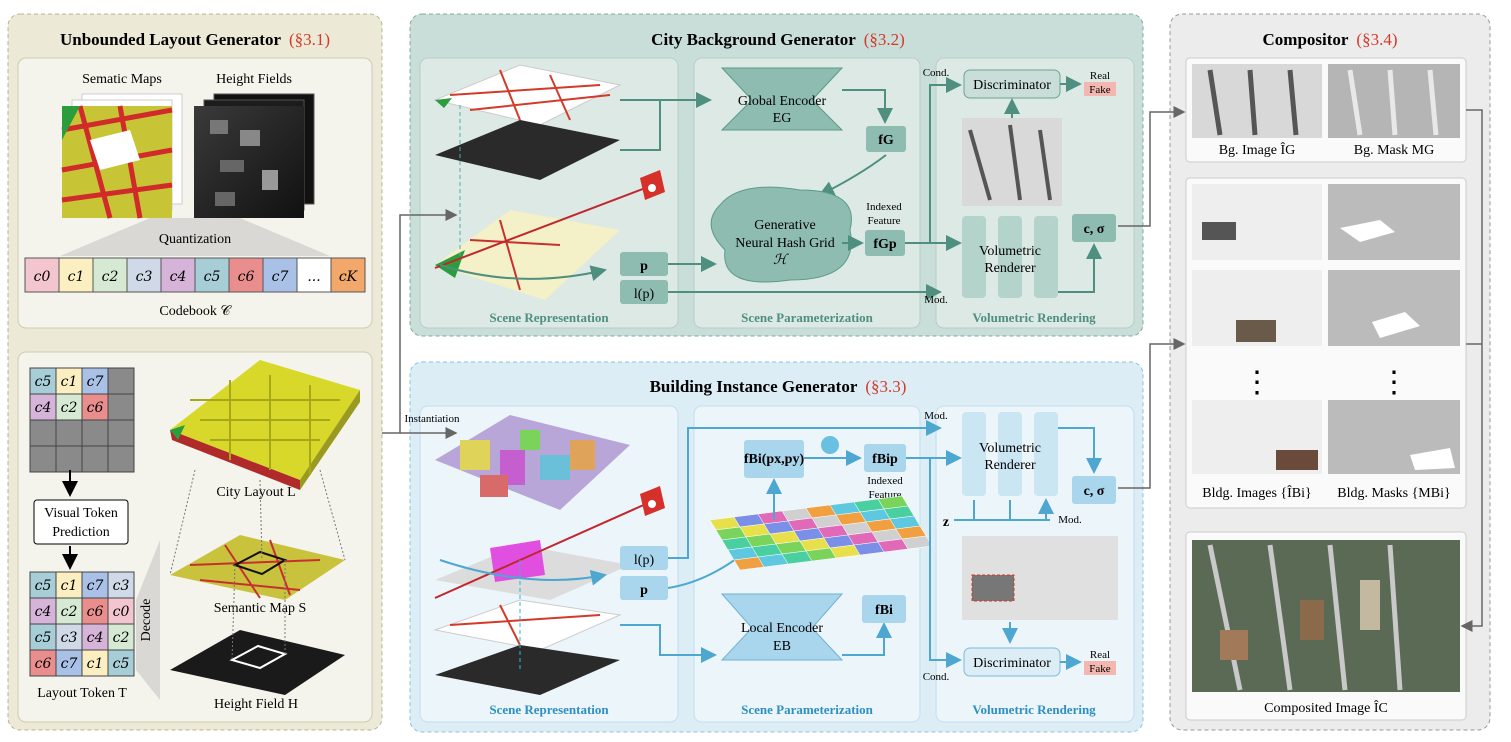  Describe the element at coordinates (1100, 76) in the screenshot. I see `city-real-label: Real` at that location.